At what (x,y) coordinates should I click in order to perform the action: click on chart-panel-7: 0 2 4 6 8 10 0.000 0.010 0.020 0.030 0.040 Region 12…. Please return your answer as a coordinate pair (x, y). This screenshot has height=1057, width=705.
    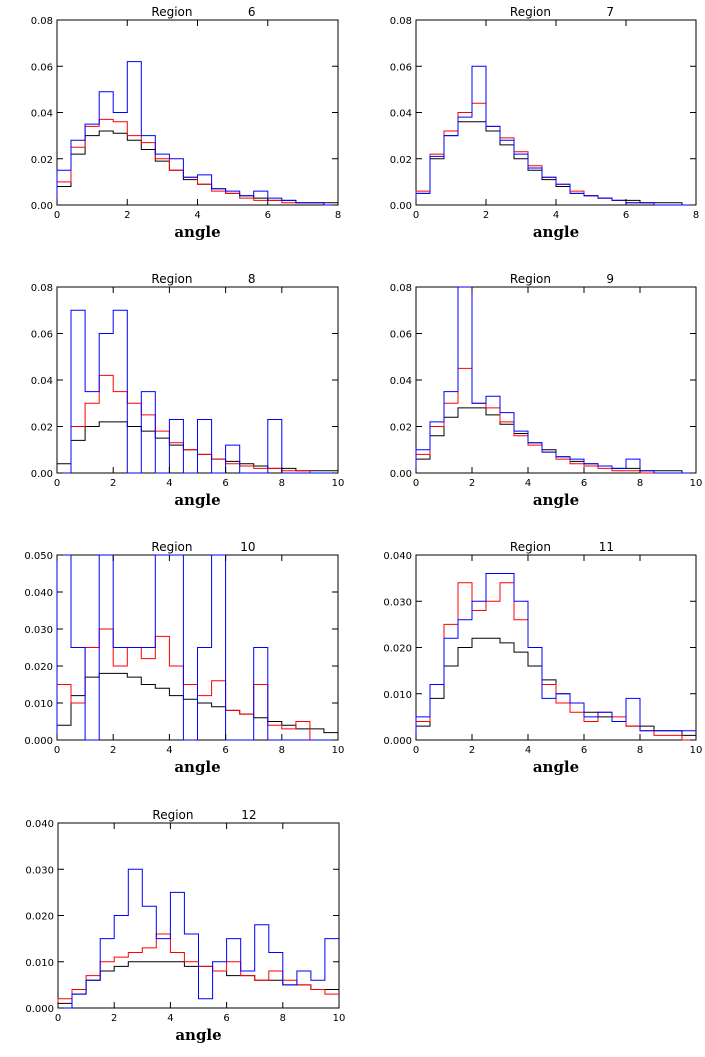
    Looking at the image, I should click on (185, 926).